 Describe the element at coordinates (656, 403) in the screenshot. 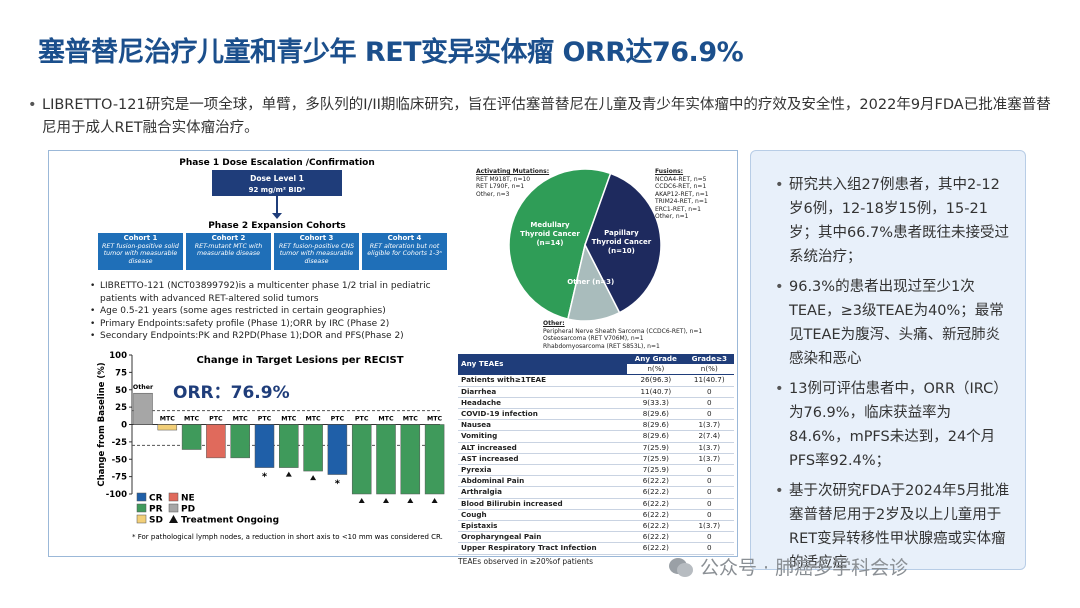

I see `table-cell: 9(33.3)` at that location.